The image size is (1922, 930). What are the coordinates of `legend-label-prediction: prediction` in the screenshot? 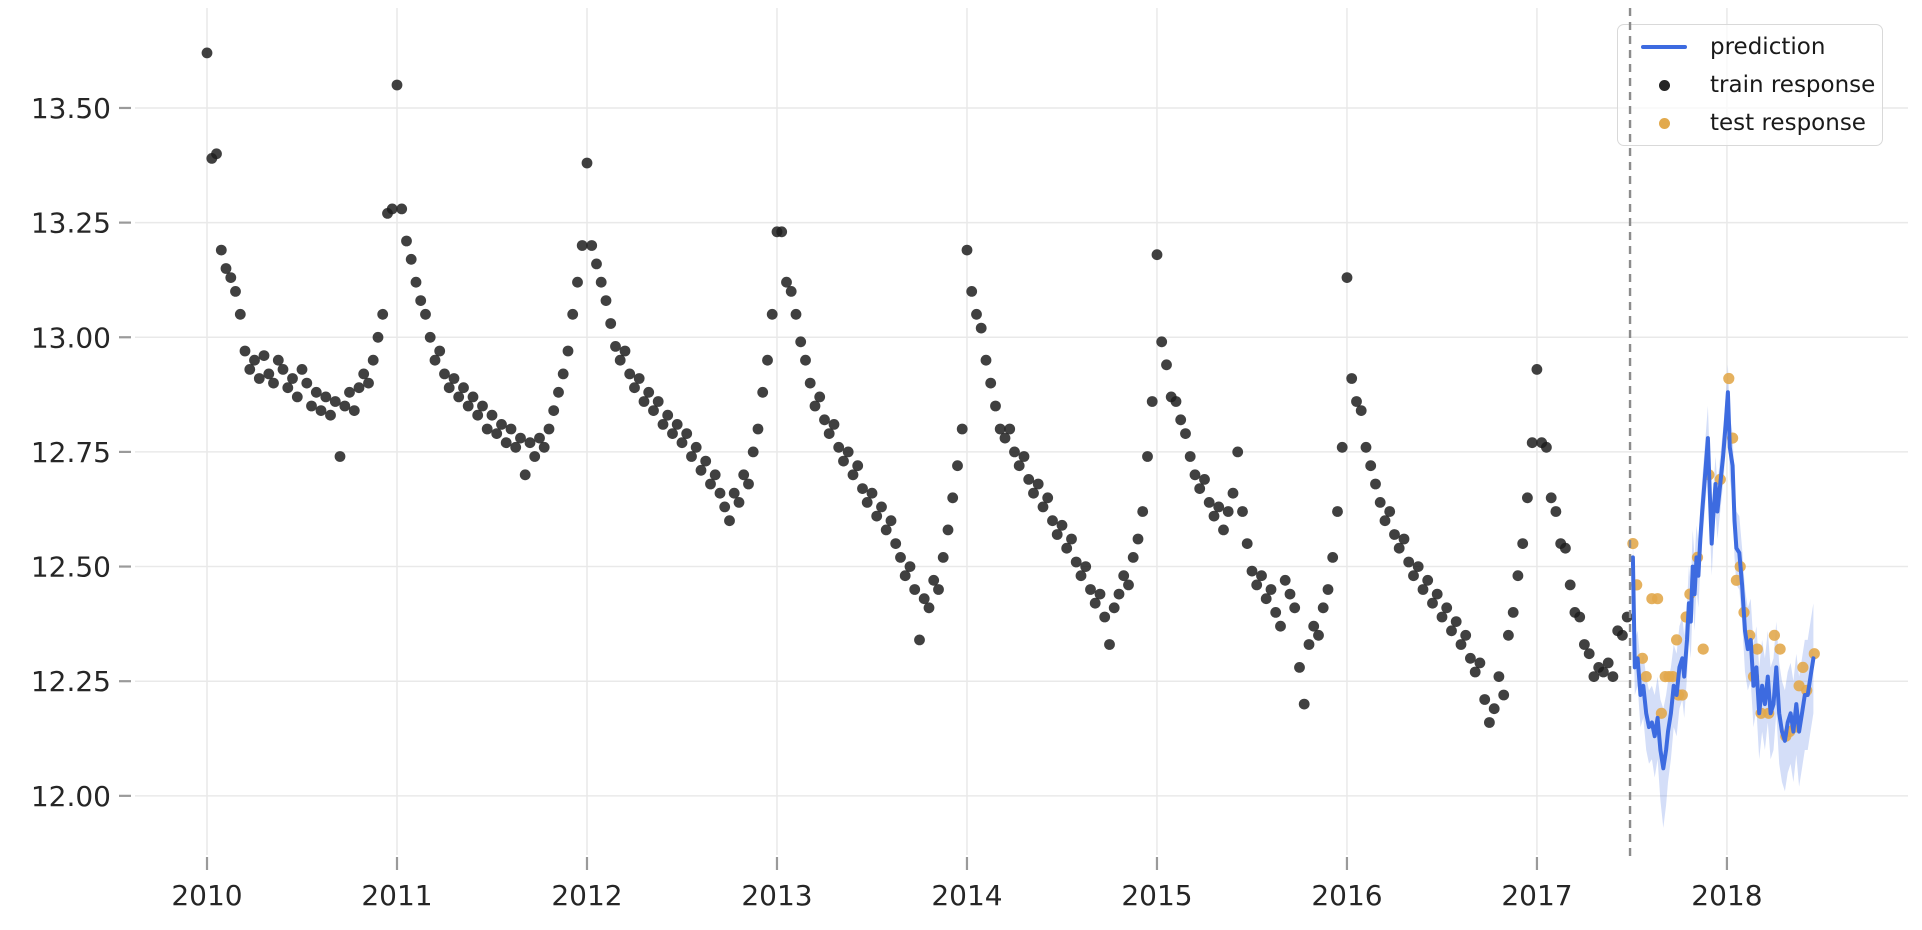 It's located at (1768, 47).